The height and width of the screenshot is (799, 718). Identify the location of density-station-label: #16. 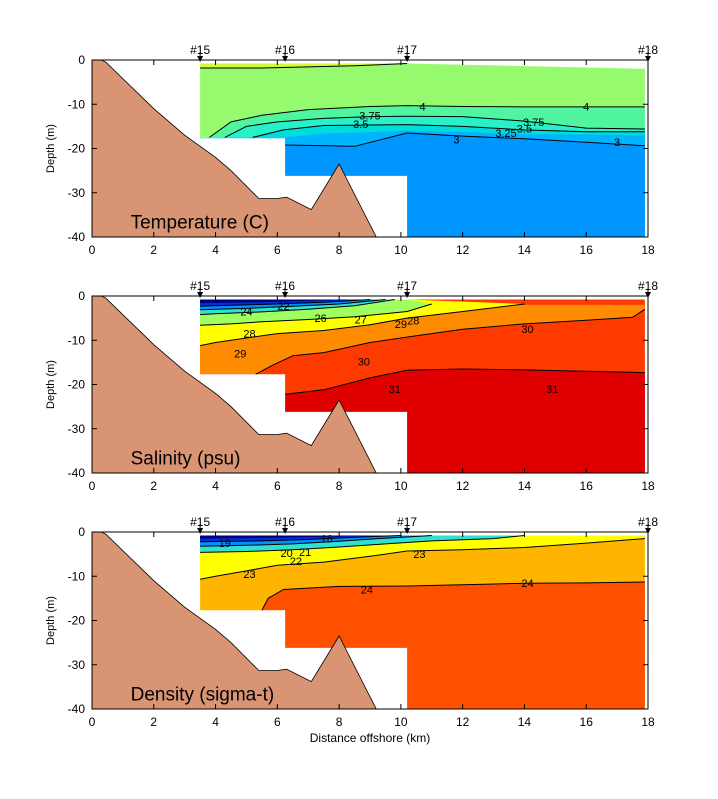
(285, 522).